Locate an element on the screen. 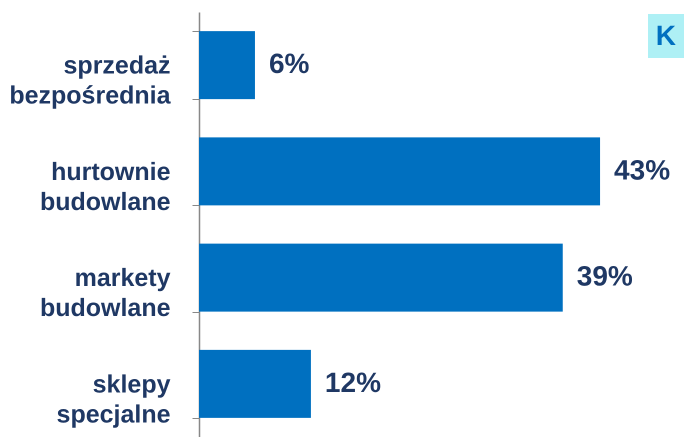 This screenshot has height=437, width=684. data-label: 12% is located at coordinates (353, 382).